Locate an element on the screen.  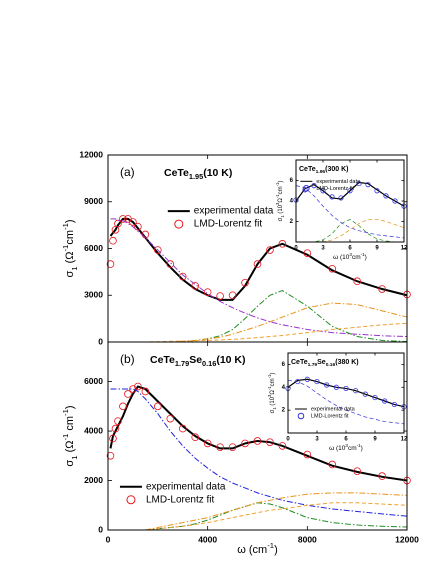
x-axis-label-part: 3 is located at coordinates (346, 445).